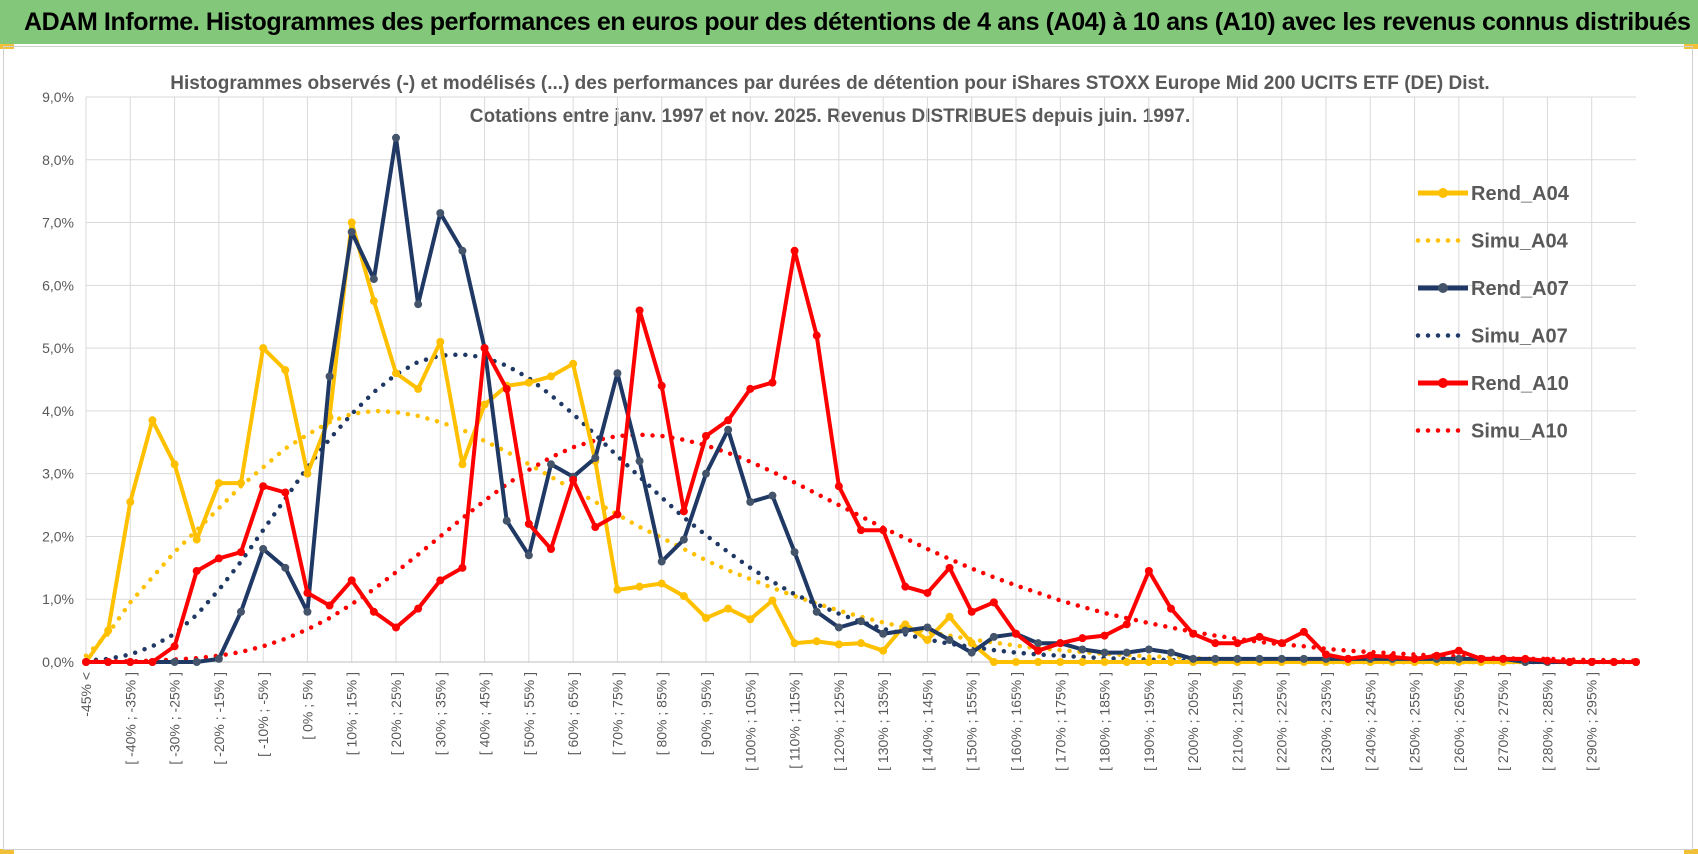 The height and width of the screenshot is (854, 1698). I want to click on legend-label: Rend_A04, so click(1520, 194).